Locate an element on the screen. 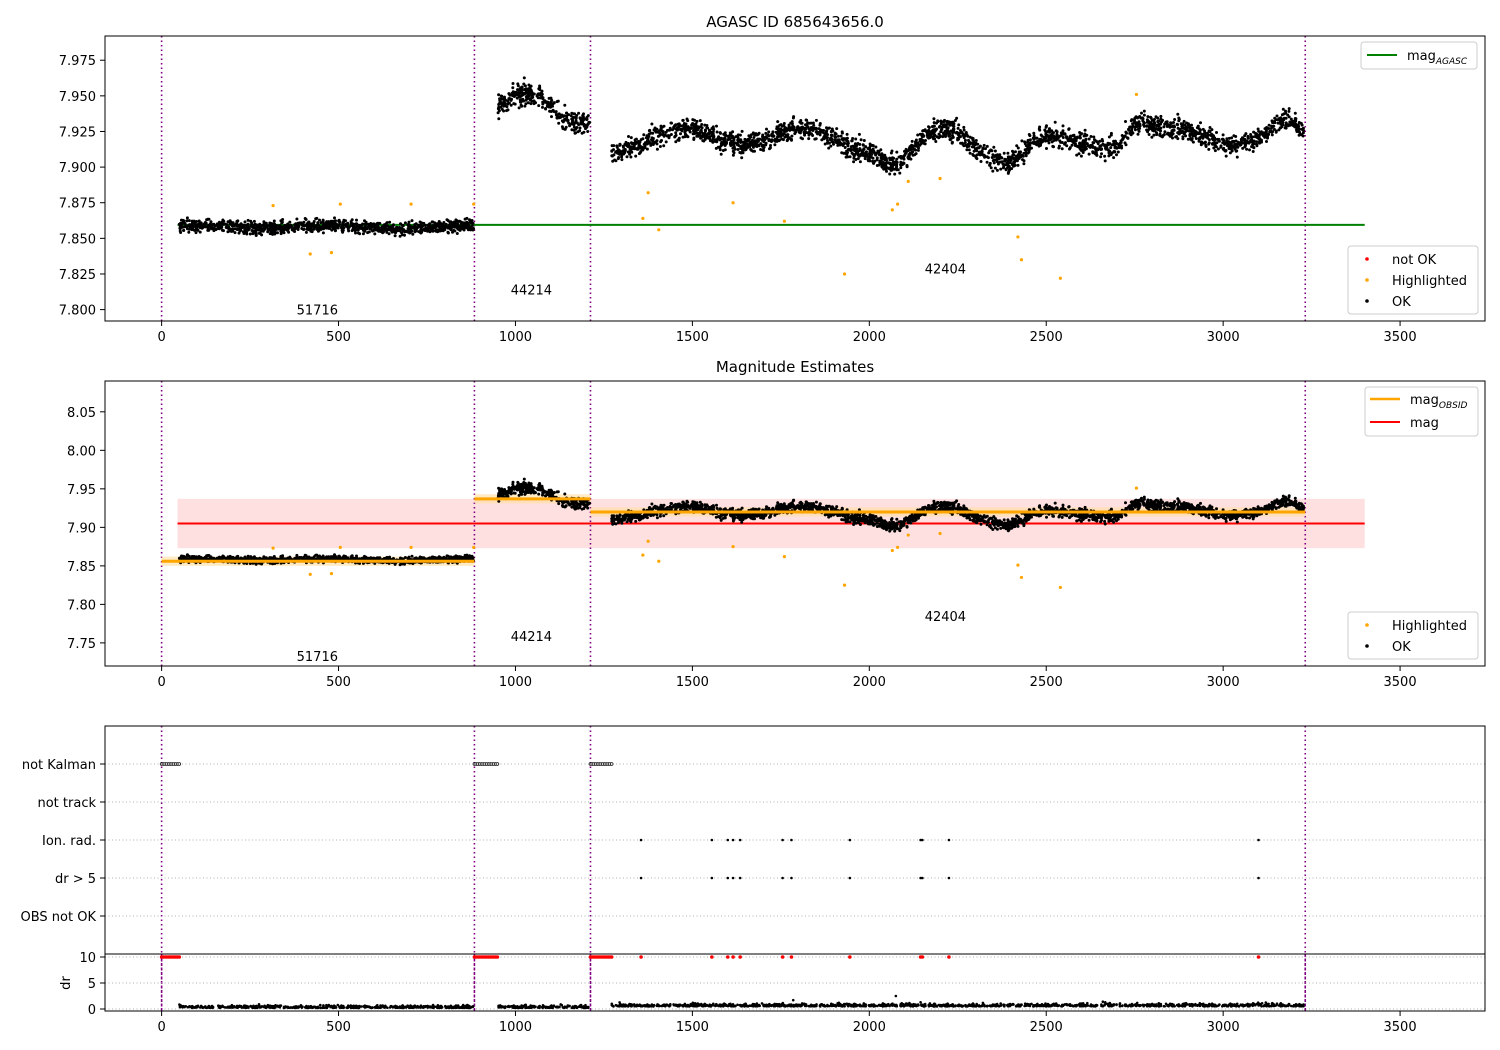 The width and height of the screenshot is (1500, 1050). legend-ok-label: OK is located at coordinates (1401, 302).